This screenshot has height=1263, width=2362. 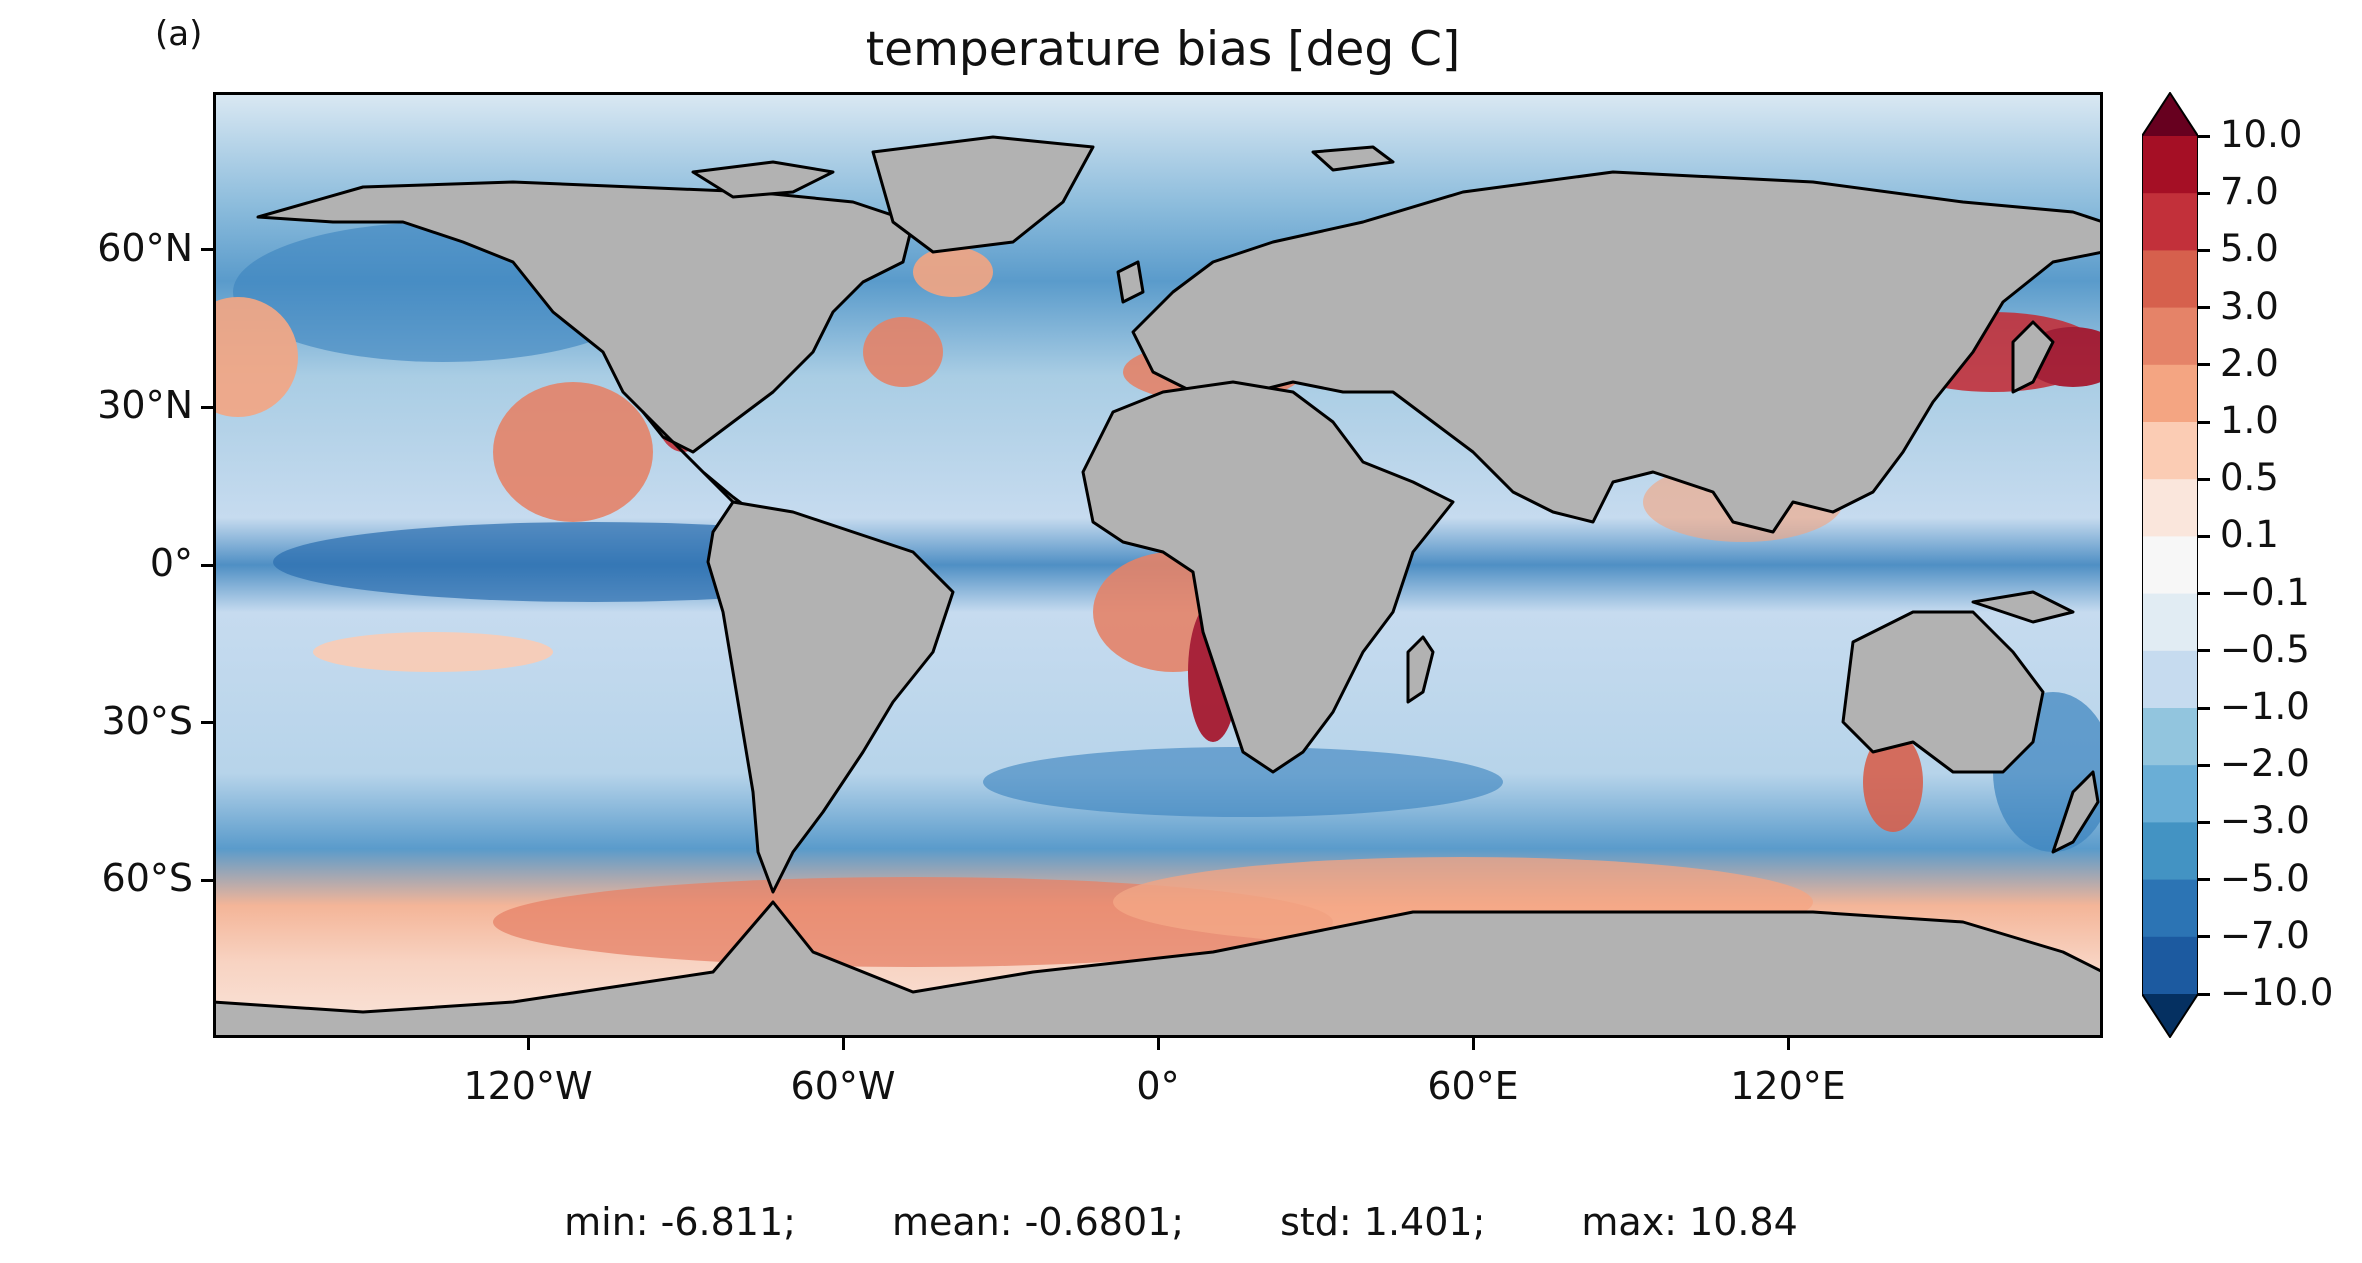 What do you see at coordinates (2023, 607) in the screenshot?
I see `new-guinea` at bounding box center [2023, 607].